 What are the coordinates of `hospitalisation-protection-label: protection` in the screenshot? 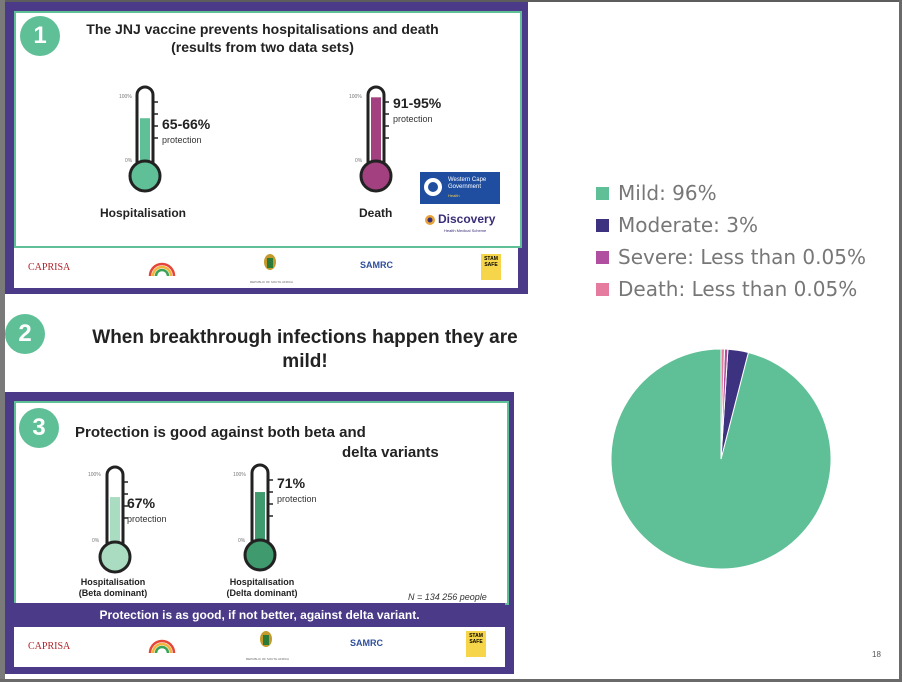 It's located at (182, 140).